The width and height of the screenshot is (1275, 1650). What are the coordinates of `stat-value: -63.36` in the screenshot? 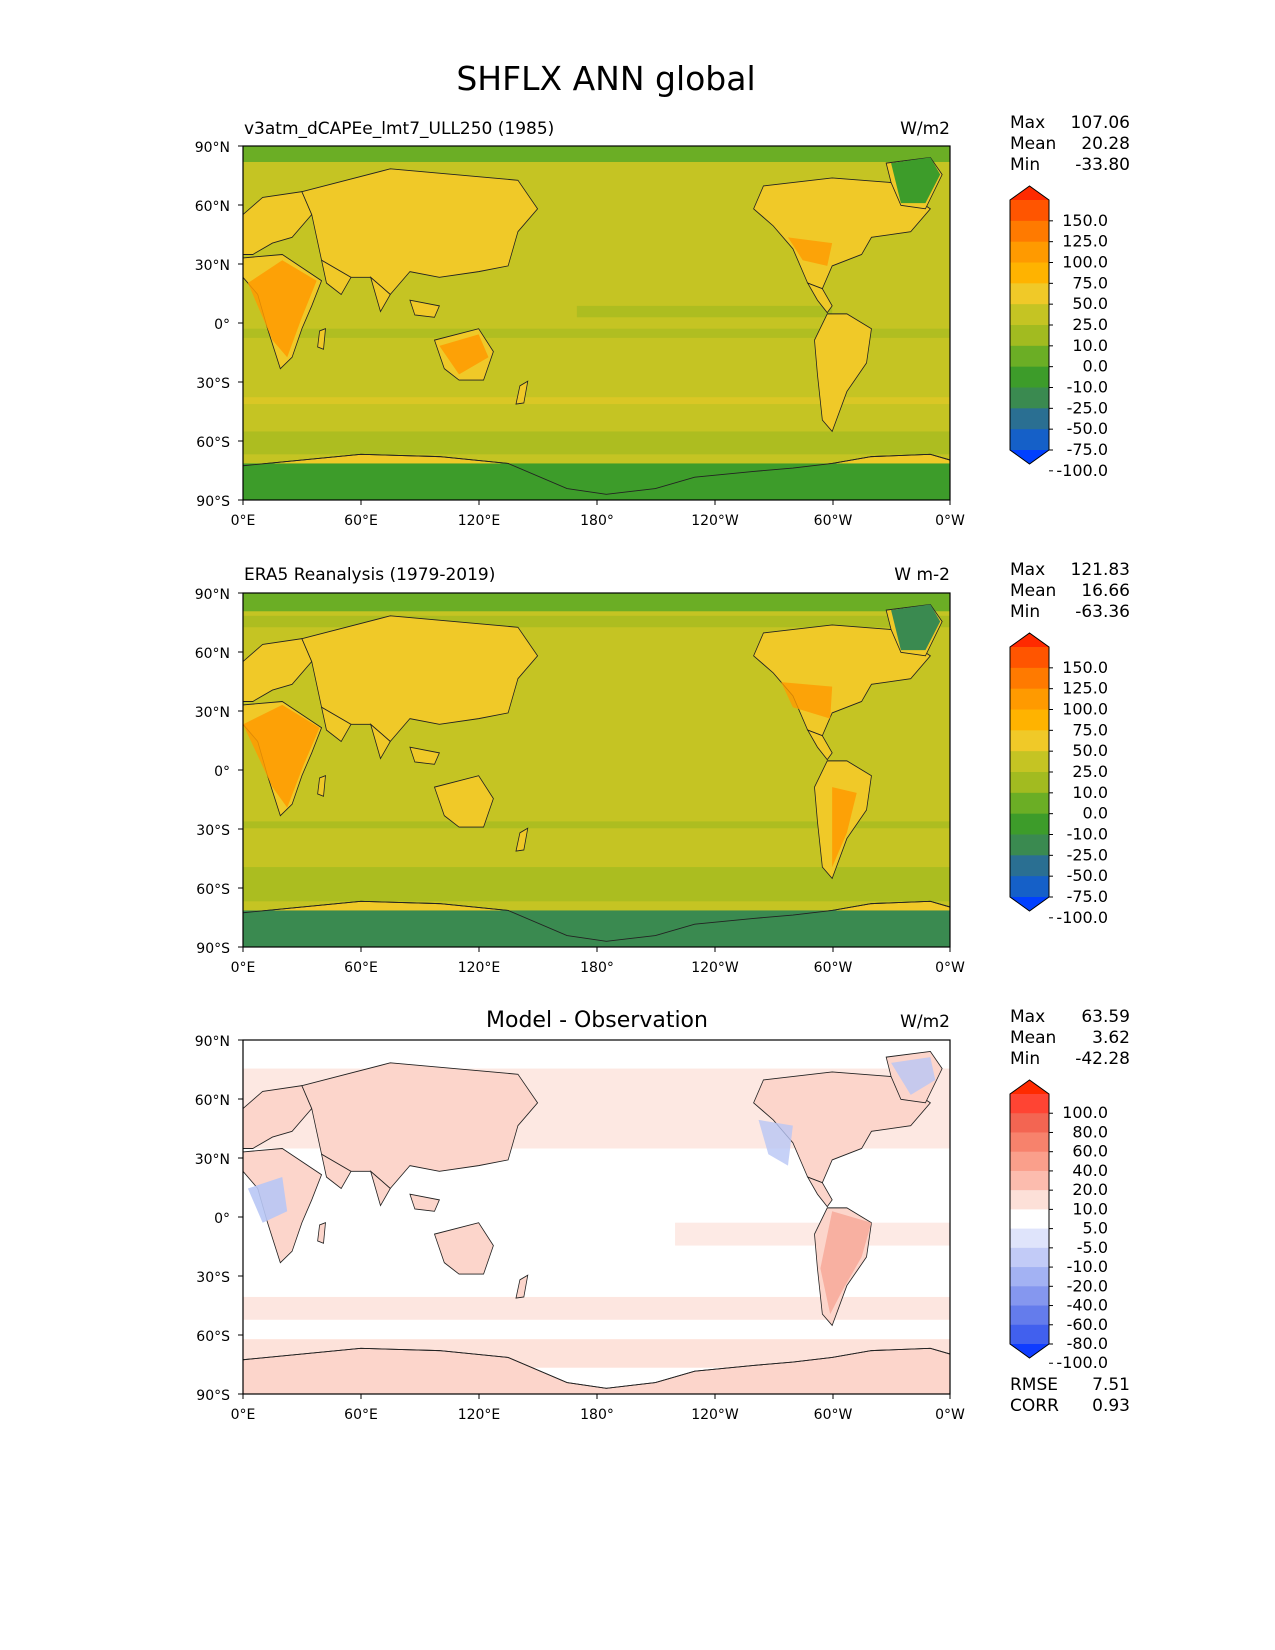 It's located at (1102, 612).